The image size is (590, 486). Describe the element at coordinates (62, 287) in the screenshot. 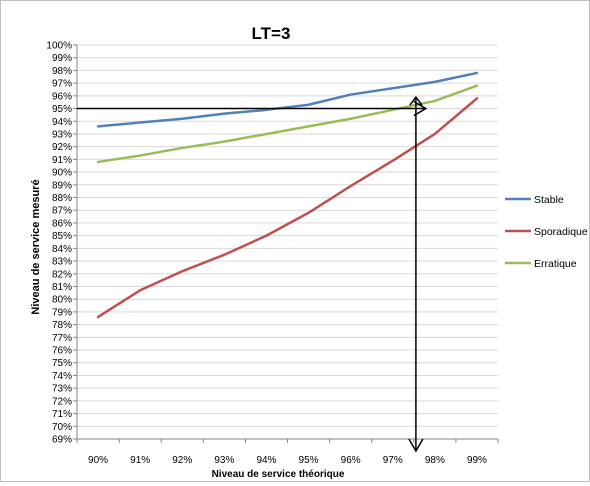

I see `y-tick-label: 81%` at that location.